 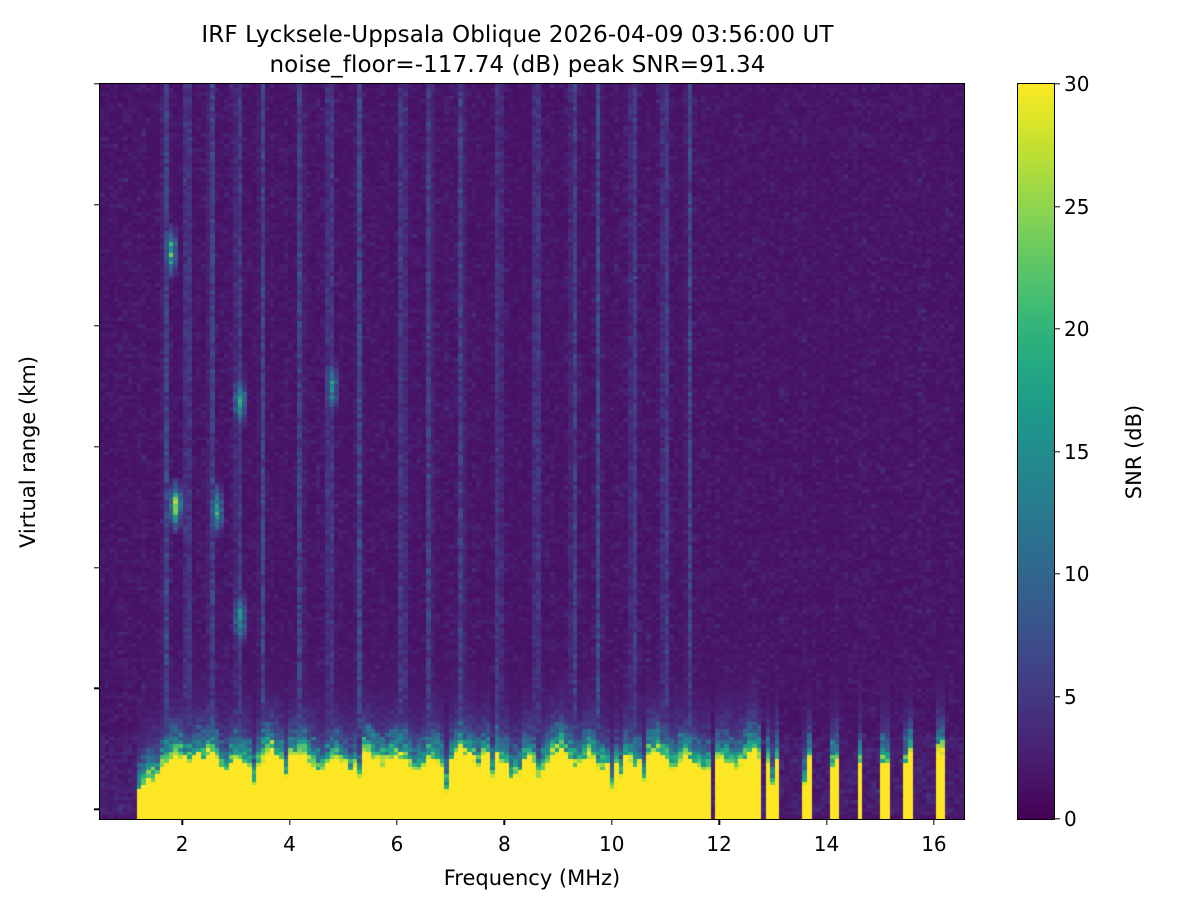 What do you see at coordinates (1134, 451) in the screenshot?
I see `colorbar-label: SNR (dB)` at bounding box center [1134, 451].